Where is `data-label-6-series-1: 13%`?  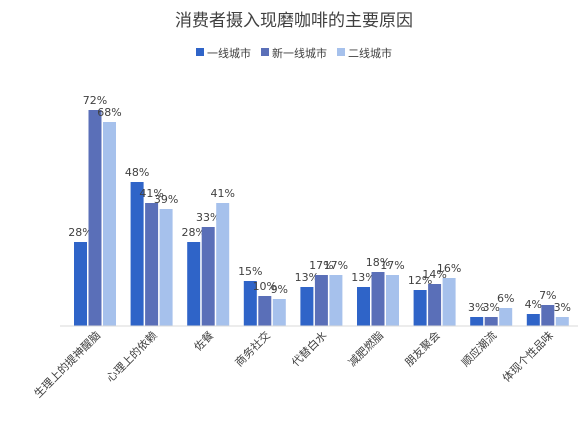 data-label-6-series-1: 13% is located at coordinates (363, 277).